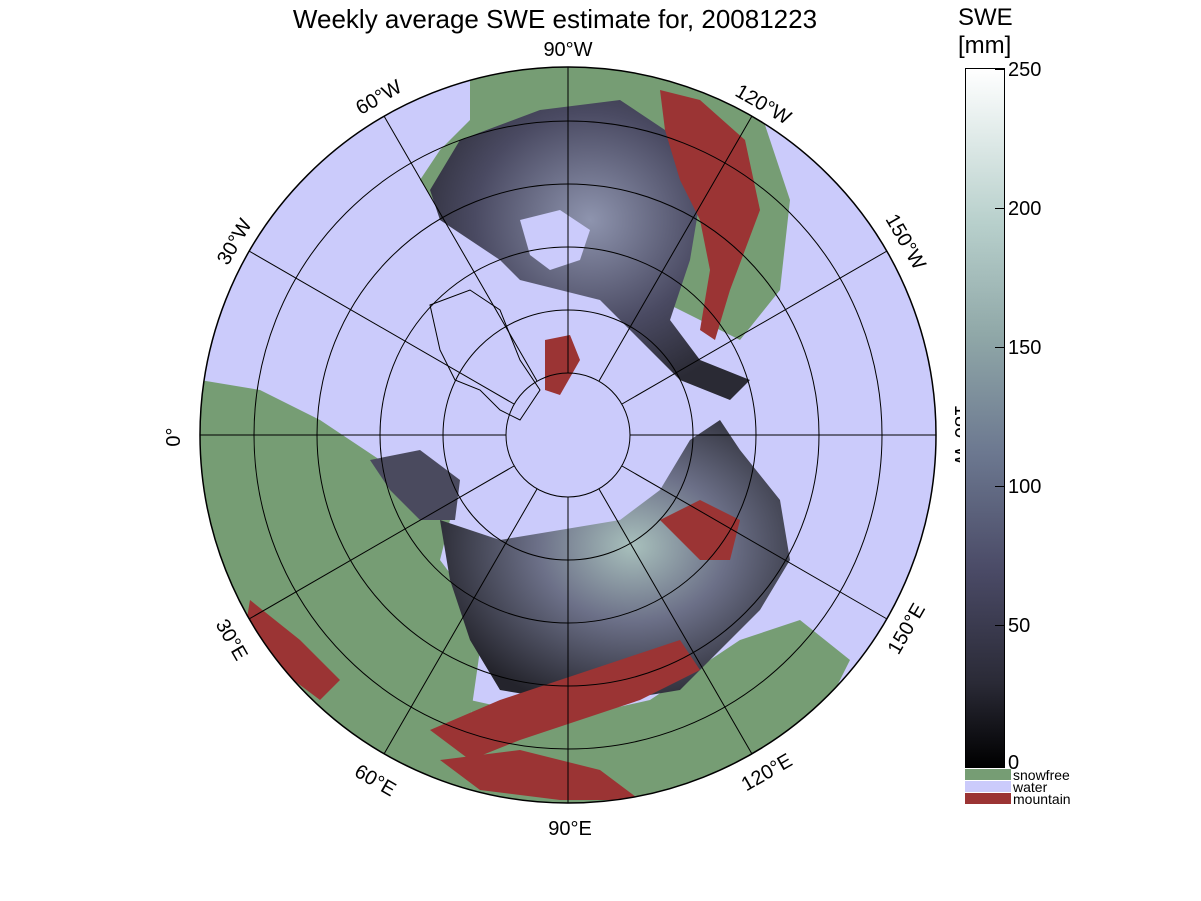  I want to click on colorbar-tick-150: 150, so click(1025, 348).